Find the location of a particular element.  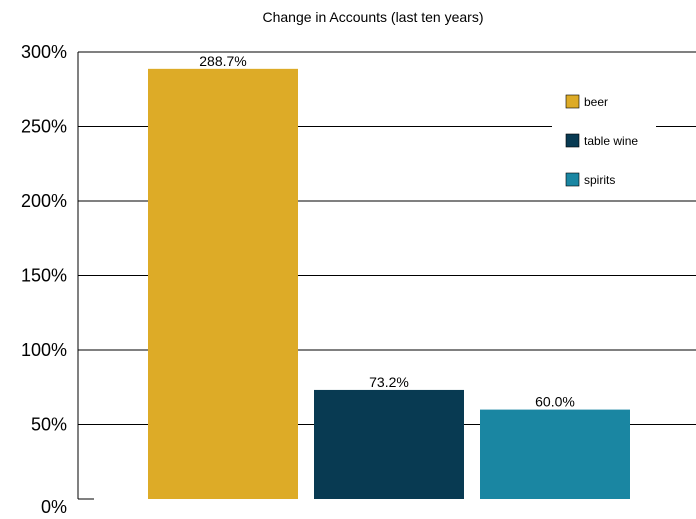

chart-title: Change in Accounts (last ten years) is located at coordinates (372, 17).